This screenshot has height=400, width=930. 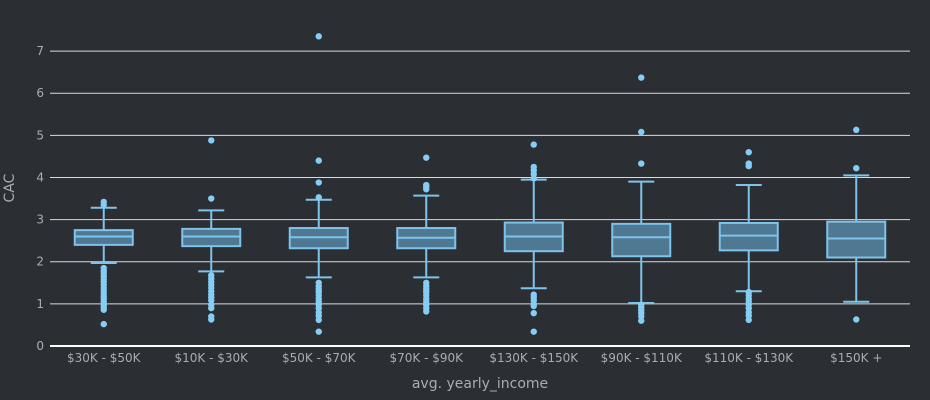 I want to click on x-tick-label: $10K - $30K, so click(x=211, y=358).